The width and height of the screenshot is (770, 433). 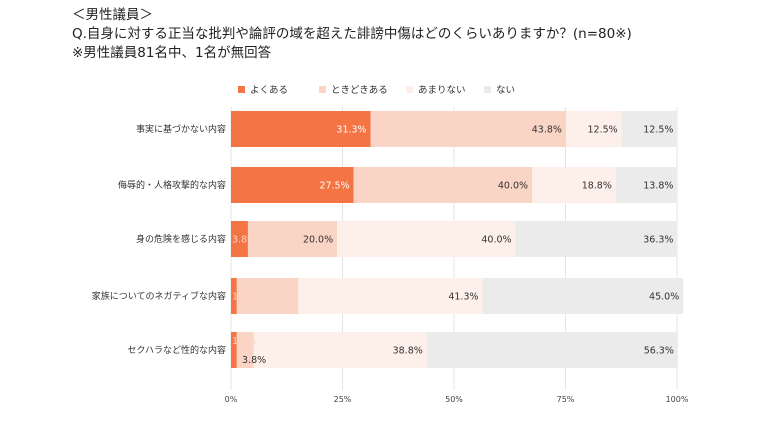 What do you see at coordinates (181, 129) in the screenshot?
I see `category-label: 事実に基づかない内容` at bounding box center [181, 129].